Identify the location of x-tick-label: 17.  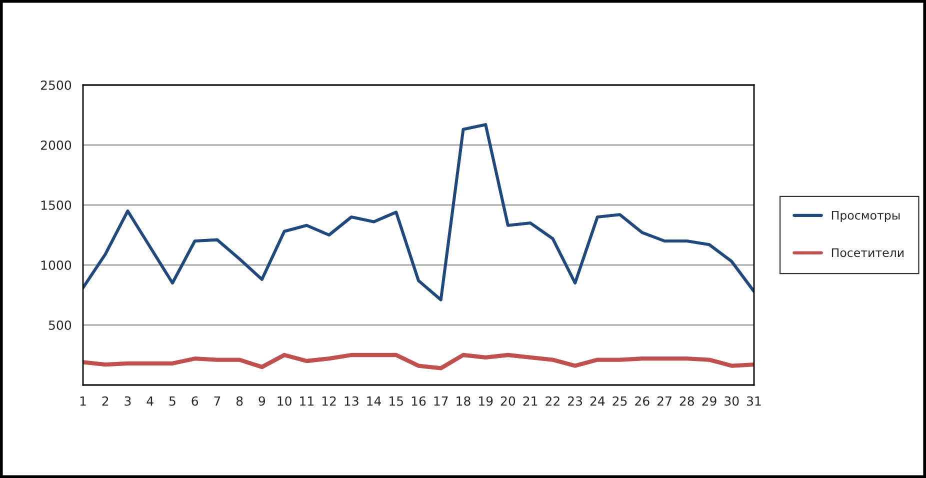
(441, 401).